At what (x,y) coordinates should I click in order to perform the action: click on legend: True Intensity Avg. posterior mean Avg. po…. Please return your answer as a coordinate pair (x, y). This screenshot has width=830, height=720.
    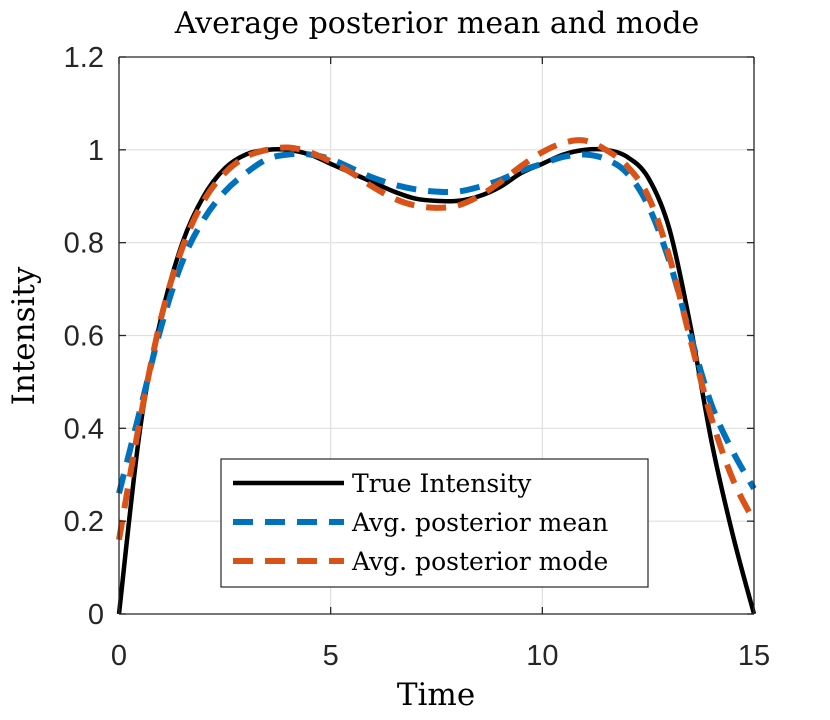
    Looking at the image, I should click on (434, 523).